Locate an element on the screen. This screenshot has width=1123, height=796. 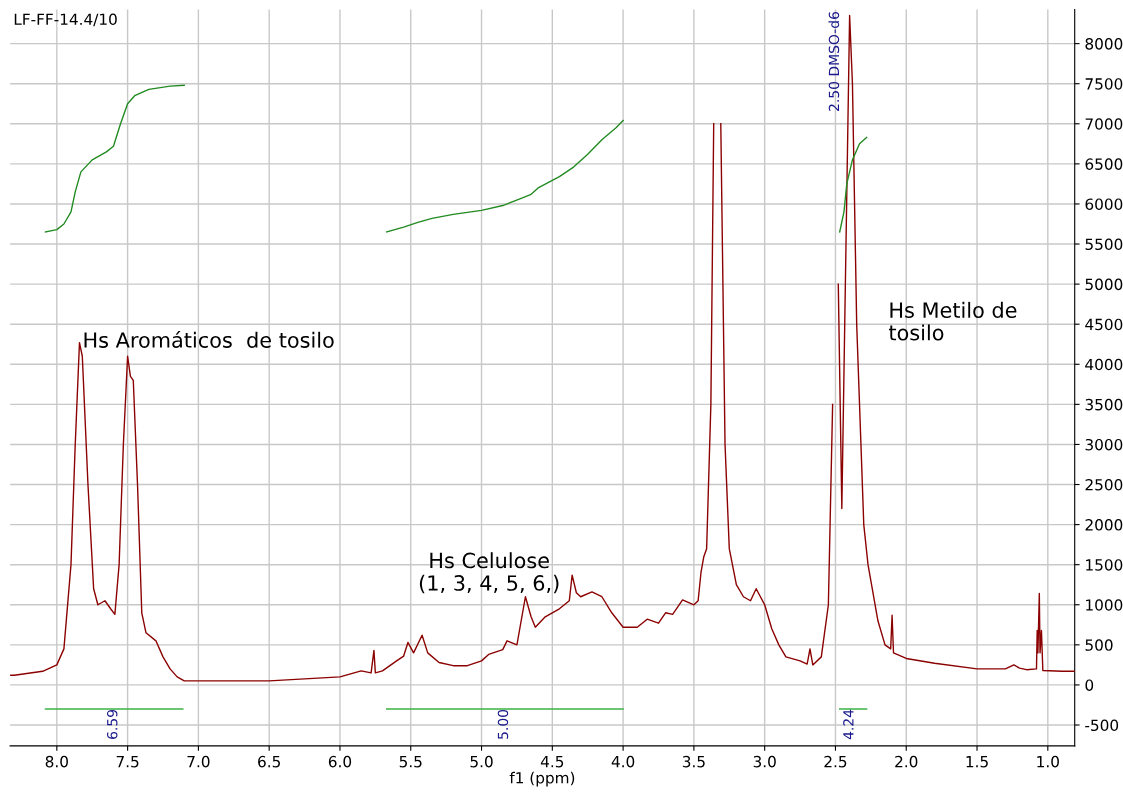
x-tick-label: 7.0 is located at coordinates (198, 761).